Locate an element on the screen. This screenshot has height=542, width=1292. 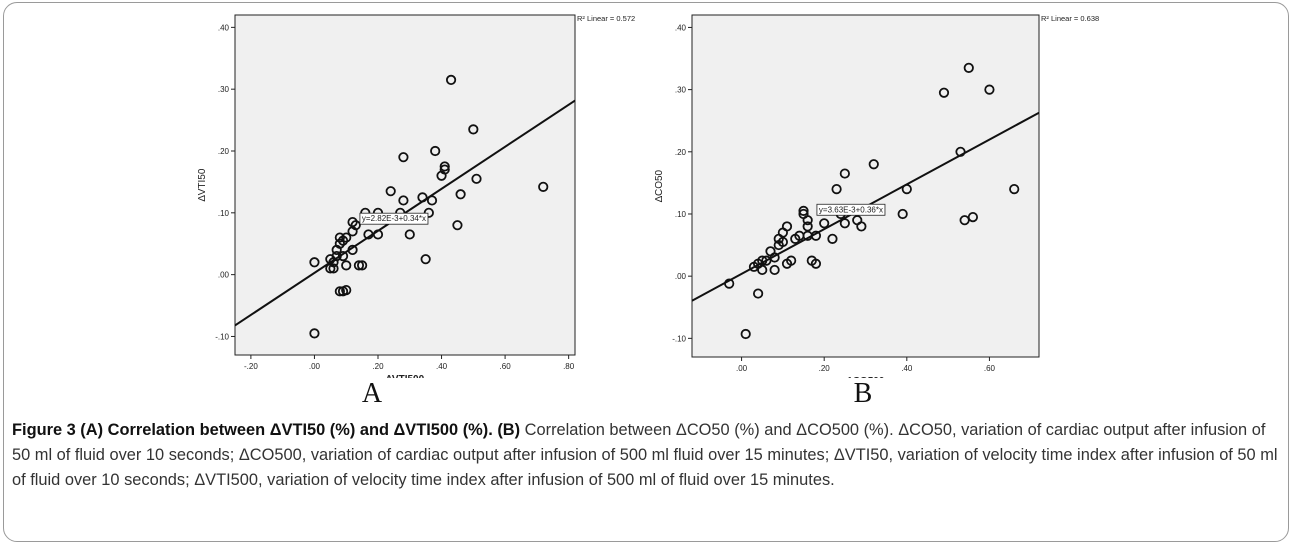
equation-label: y=2.82E-3+0.34*x is located at coordinates (394, 218).